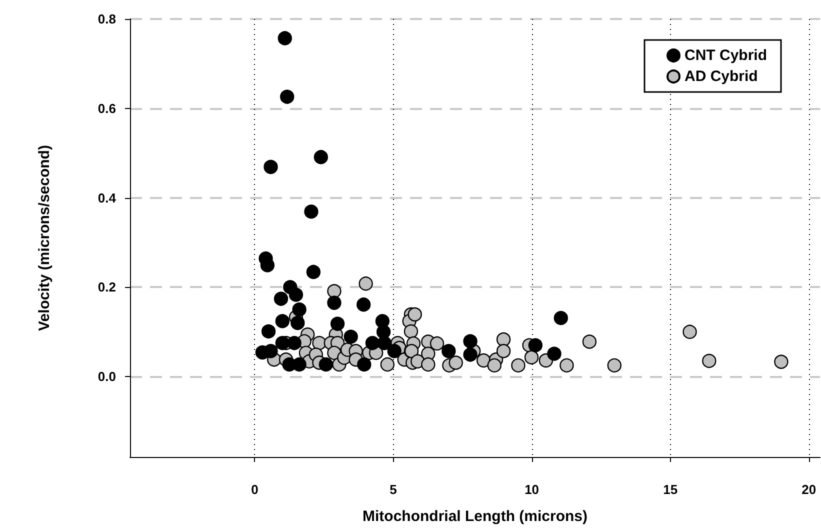 The image size is (821, 532). Describe the element at coordinates (725, 55) in the screenshot. I see `legend-label: CNT Cybrid` at that location.